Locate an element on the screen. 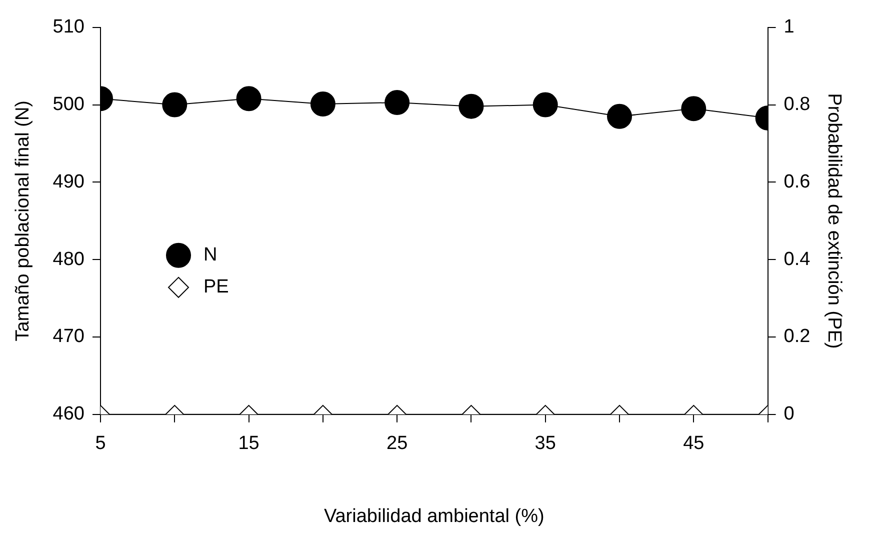 Image resolution: width=881 pixels, height=550 pixels. y-tick-label: 460 is located at coordinates (68, 414).